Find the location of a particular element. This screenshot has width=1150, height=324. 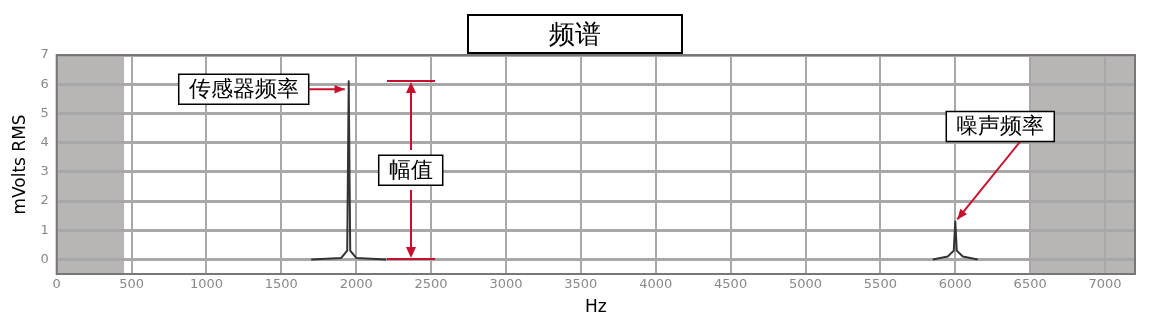

x-tick-label: 7000 is located at coordinates (1105, 284).